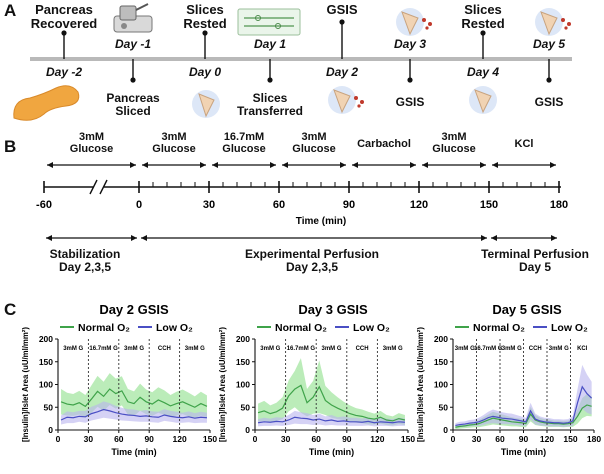 This screenshot has height=474, width=604. I want to click on timeline-b: -60 0 30 60 90 120 150 180 Time (min), so click(302, 201).